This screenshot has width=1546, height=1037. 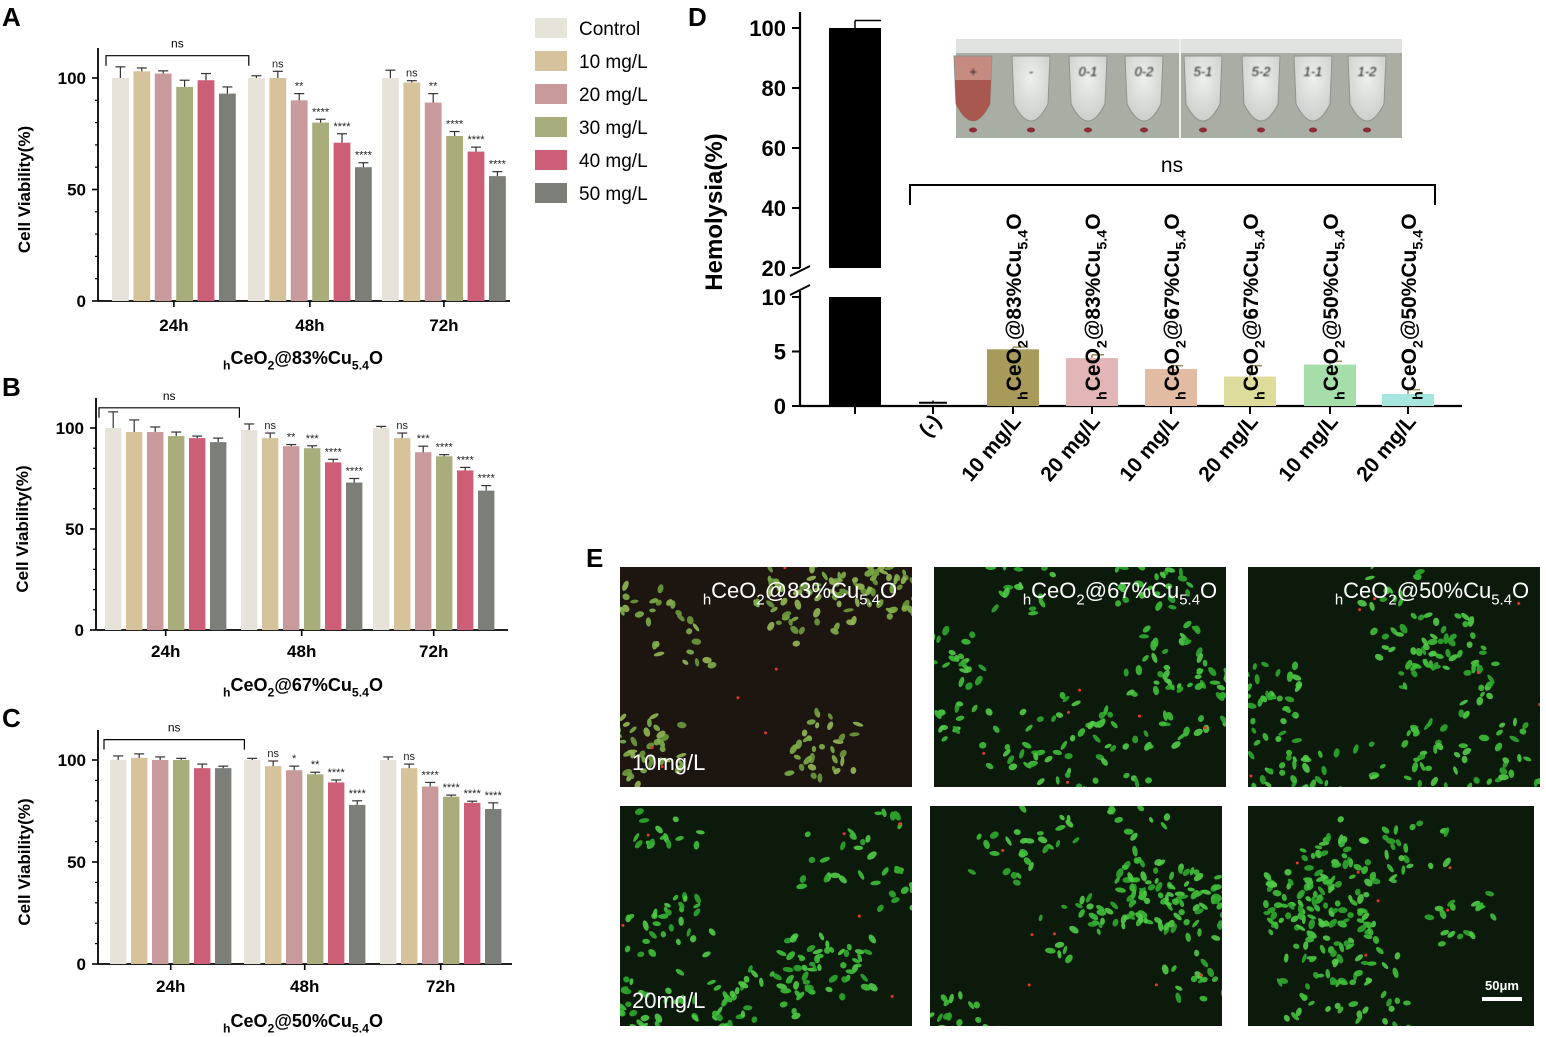 What do you see at coordinates (888, 590) in the screenshot?
I see `label-part: O` at bounding box center [888, 590].